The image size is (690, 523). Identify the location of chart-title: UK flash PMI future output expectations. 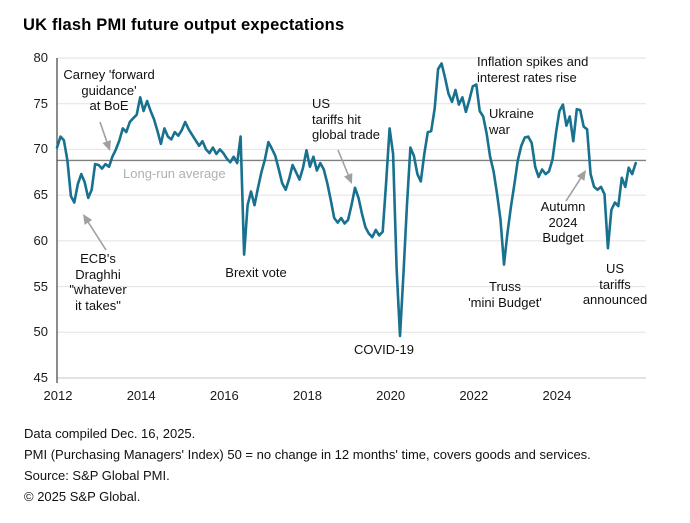
(184, 25).